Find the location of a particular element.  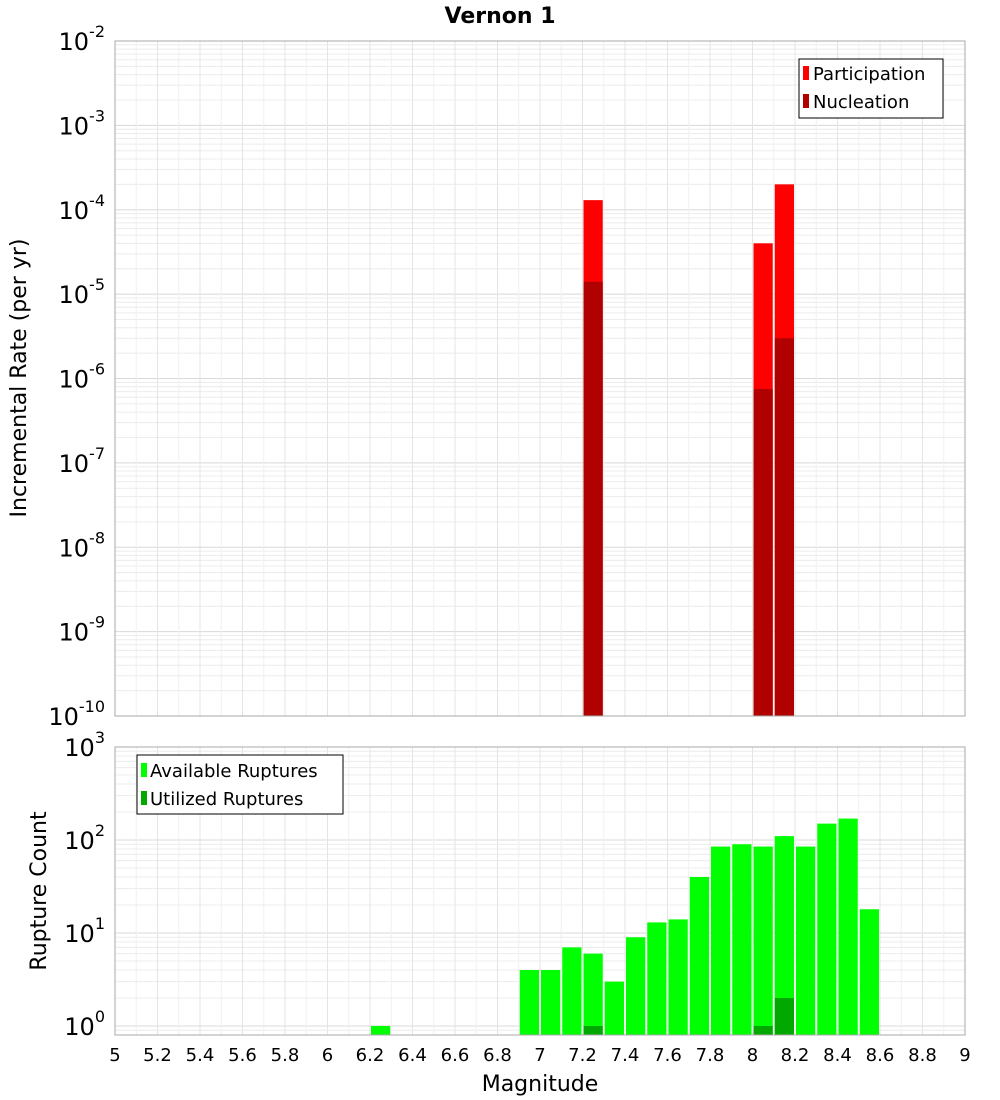

x-tick-label: 8.6 is located at coordinates (880, 1055).